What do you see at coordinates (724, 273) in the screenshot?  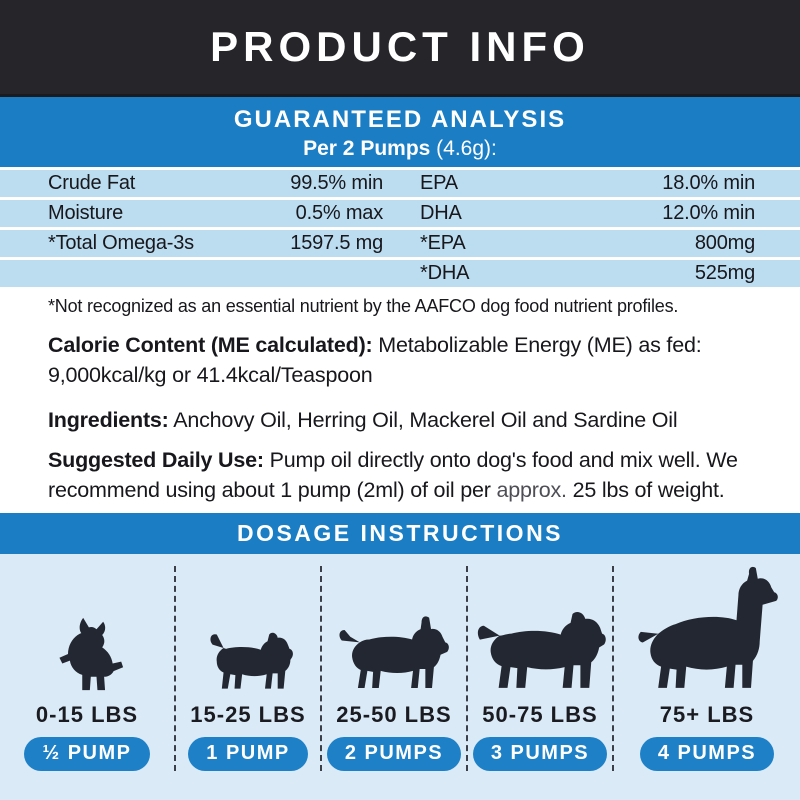 I see `nutrient-value: 525mg` at bounding box center [724, 273].